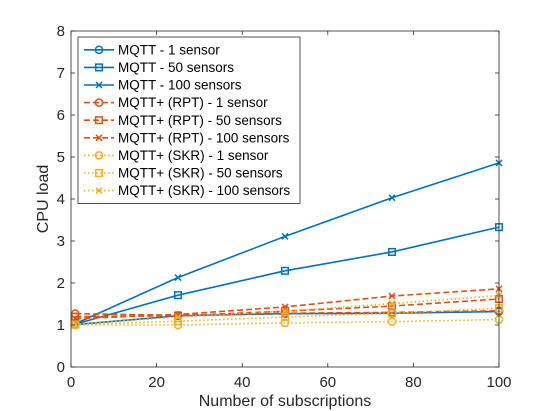 Image resolution: width=548 pixels, height=411 pixels. What do you see at coordinates (176, 67) in the screenshot?
I see `legend-label: MQTT - 50 sensors` at bounding box center [176, 67].